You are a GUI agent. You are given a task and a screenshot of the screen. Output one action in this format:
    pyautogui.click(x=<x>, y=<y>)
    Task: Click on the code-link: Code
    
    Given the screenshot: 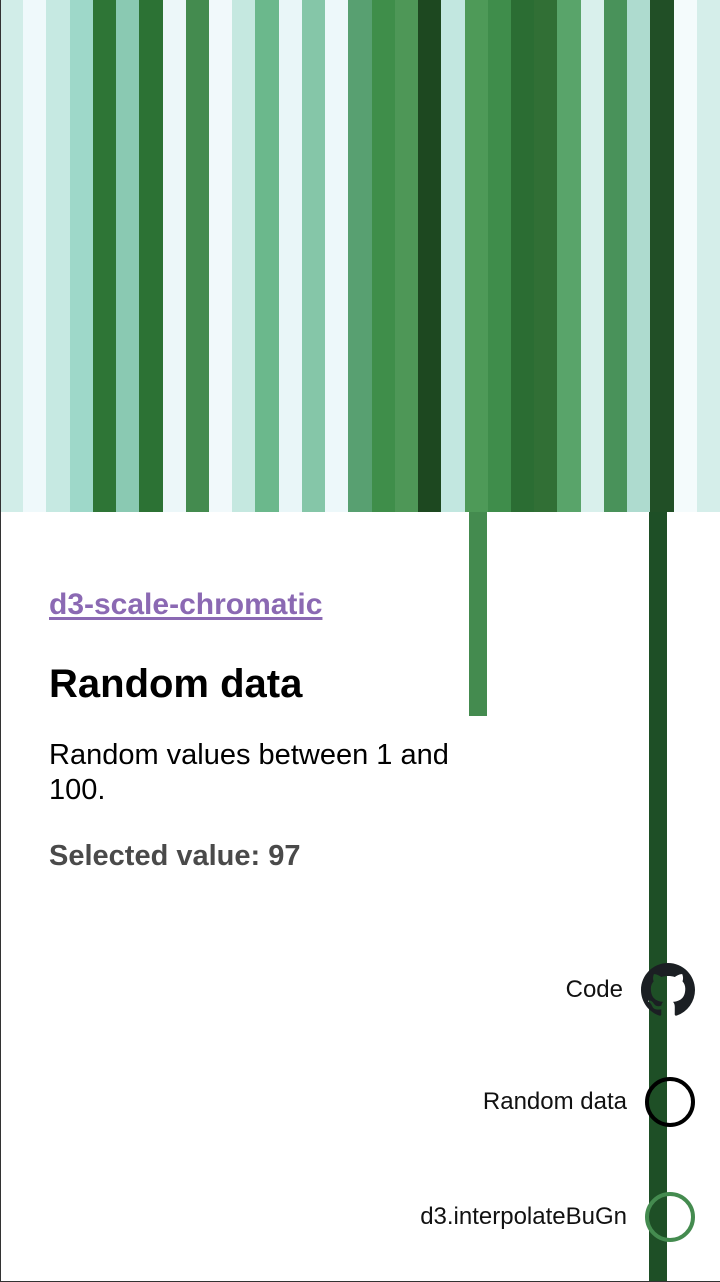 What is the action you would take?
    pyautogui.click(x=630, y=990)
    